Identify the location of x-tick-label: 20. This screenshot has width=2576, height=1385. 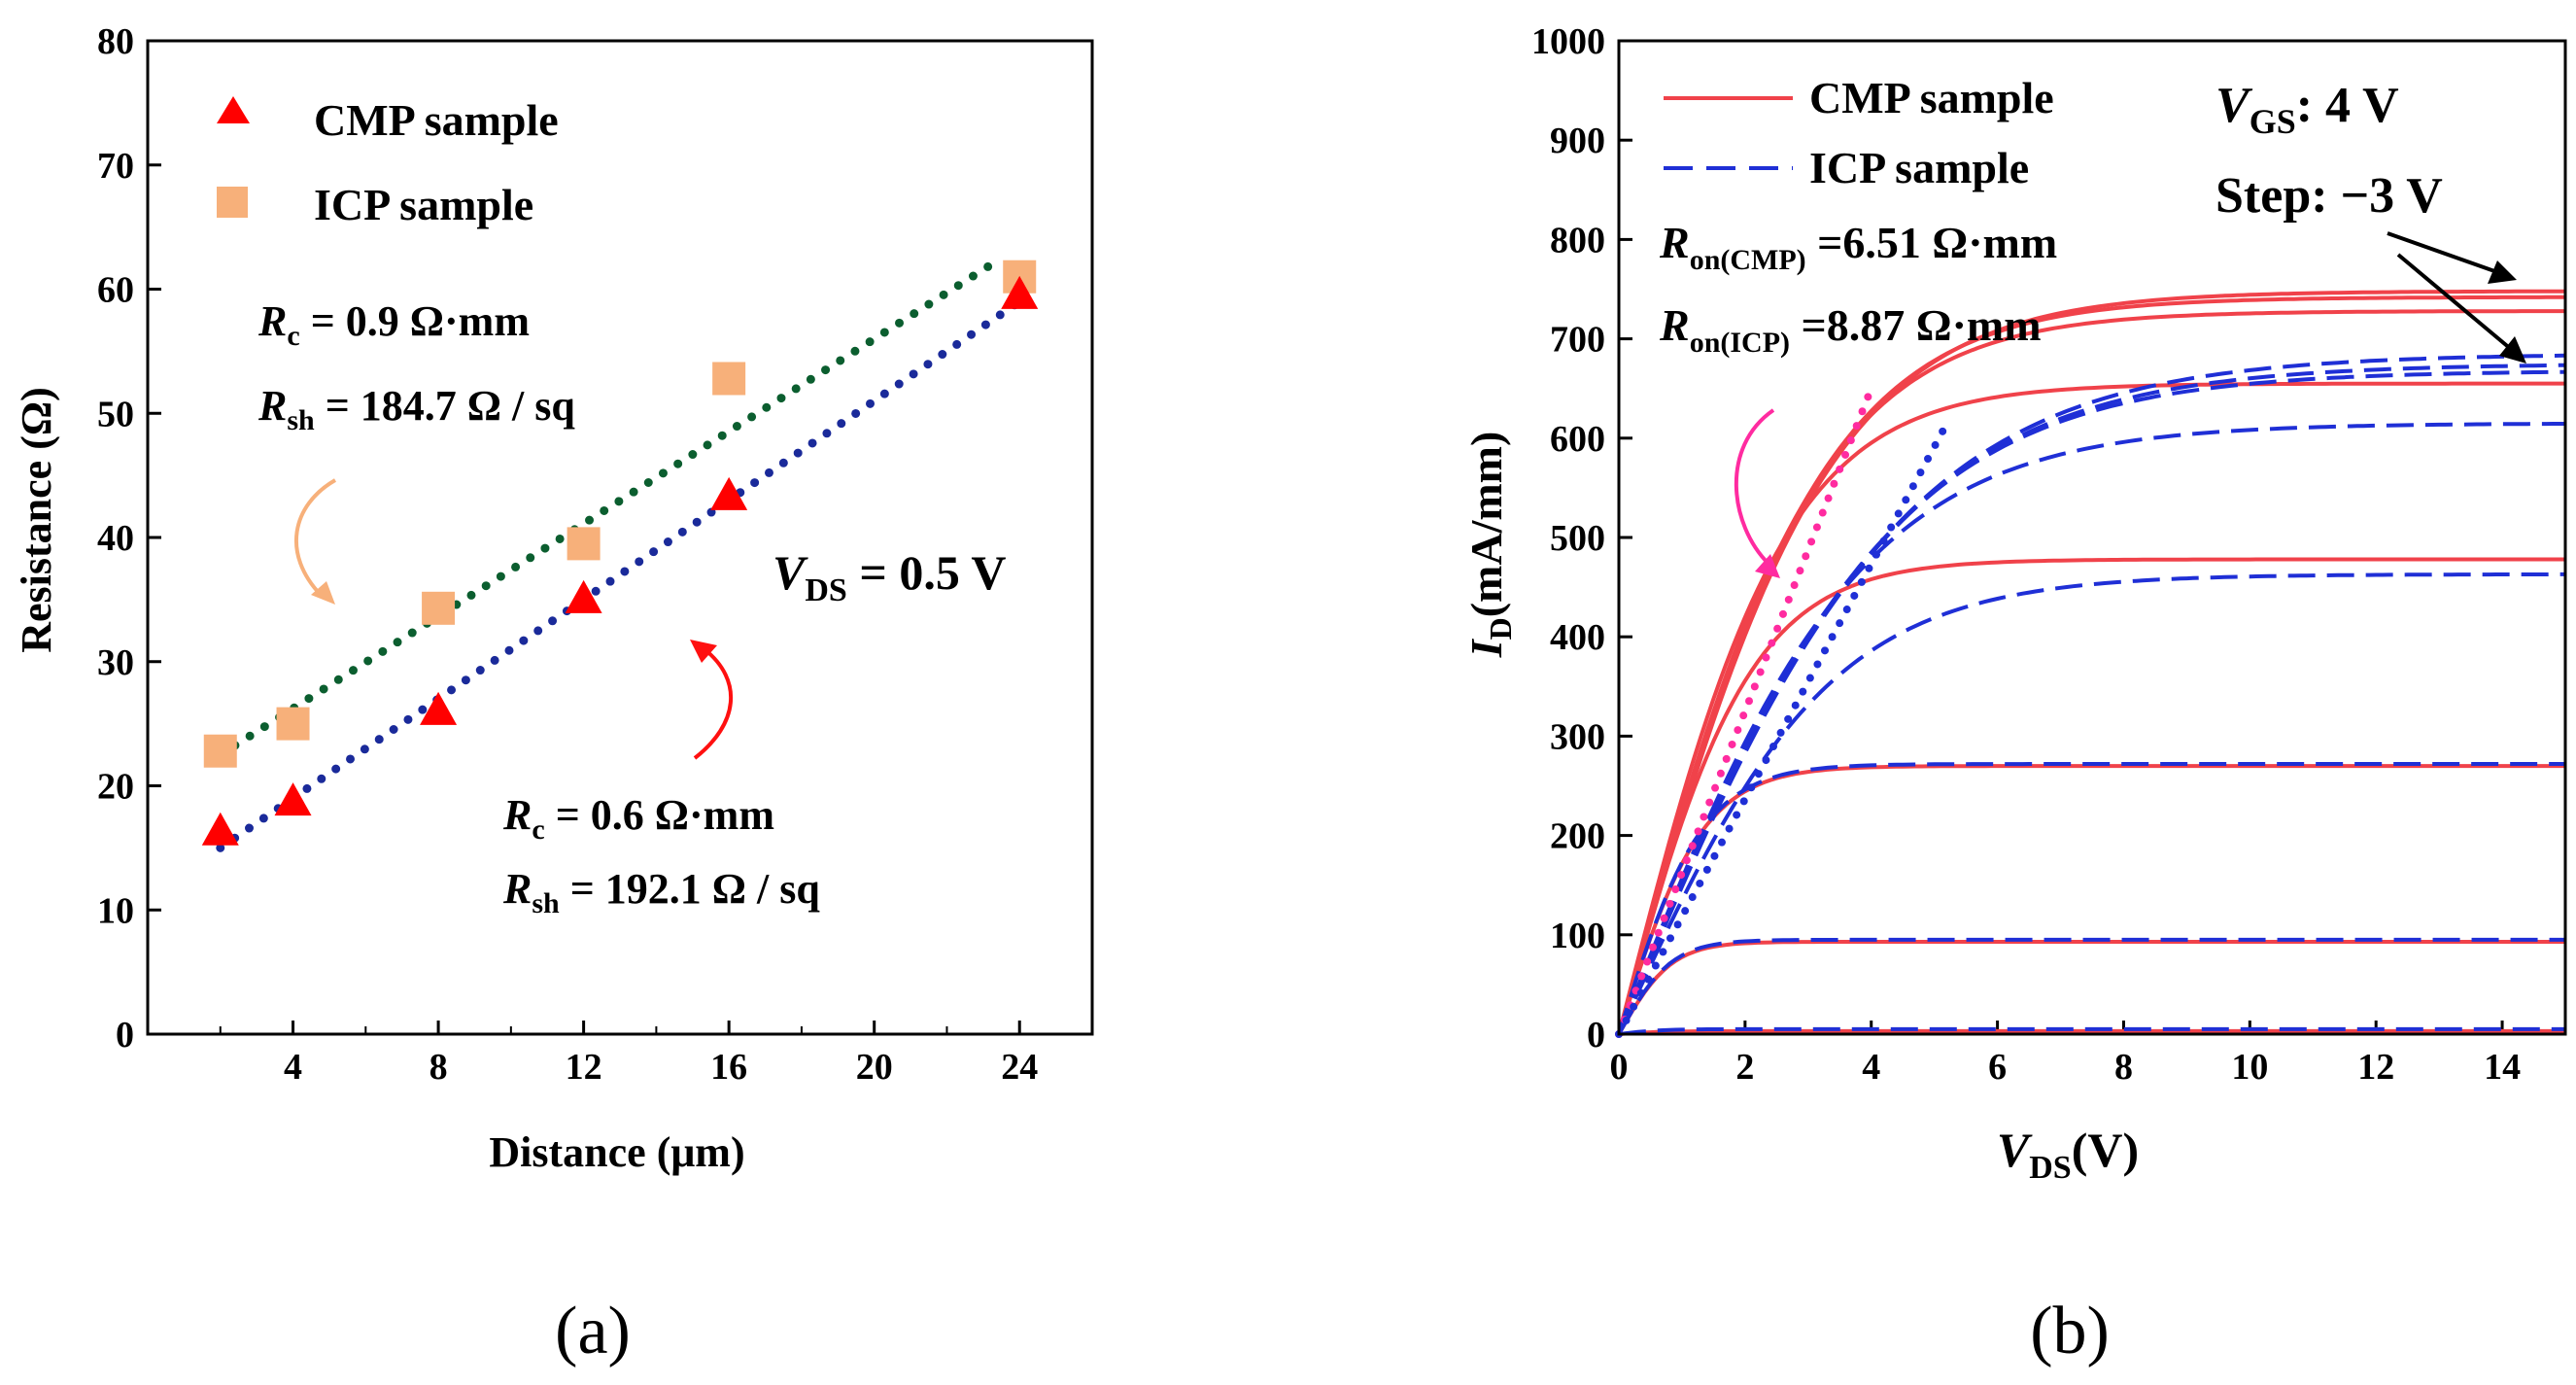
(875, 1067).